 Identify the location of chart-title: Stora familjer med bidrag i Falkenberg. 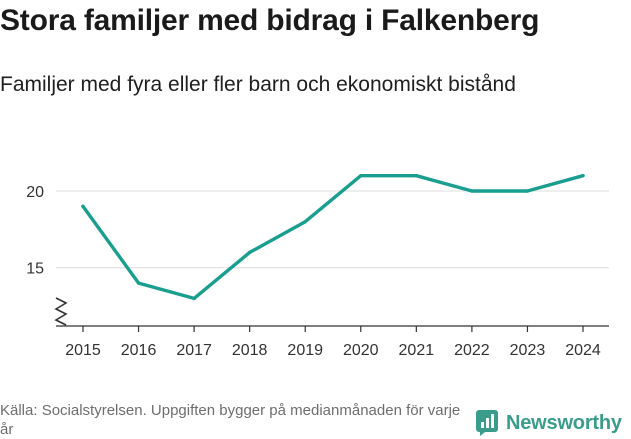
(270, 20).